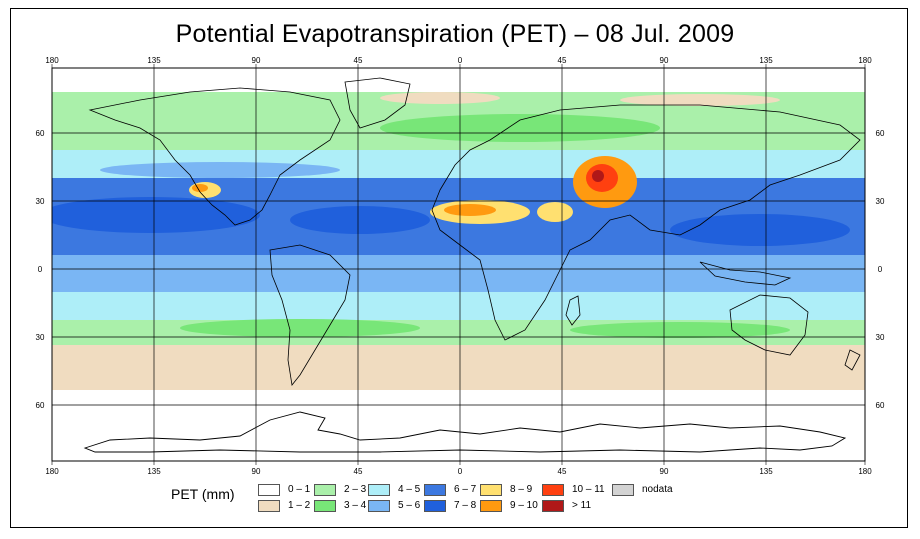 The image size is (920, 539). I want to click on lon-label-bottom-2: 90, so click(256, 471).